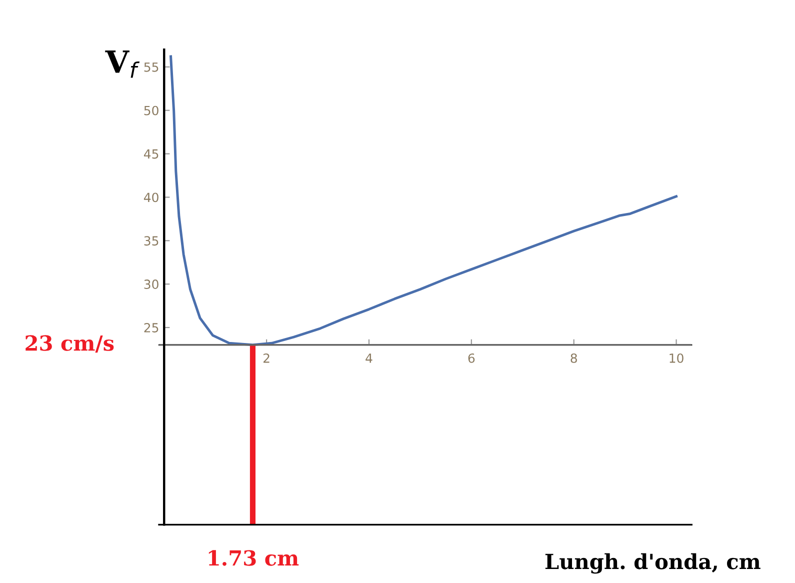  What do you see at coordinates (253, 558) in the screenshot?
I see `ref-line-label: 1.73 cm` at bounding box center [253, 558].